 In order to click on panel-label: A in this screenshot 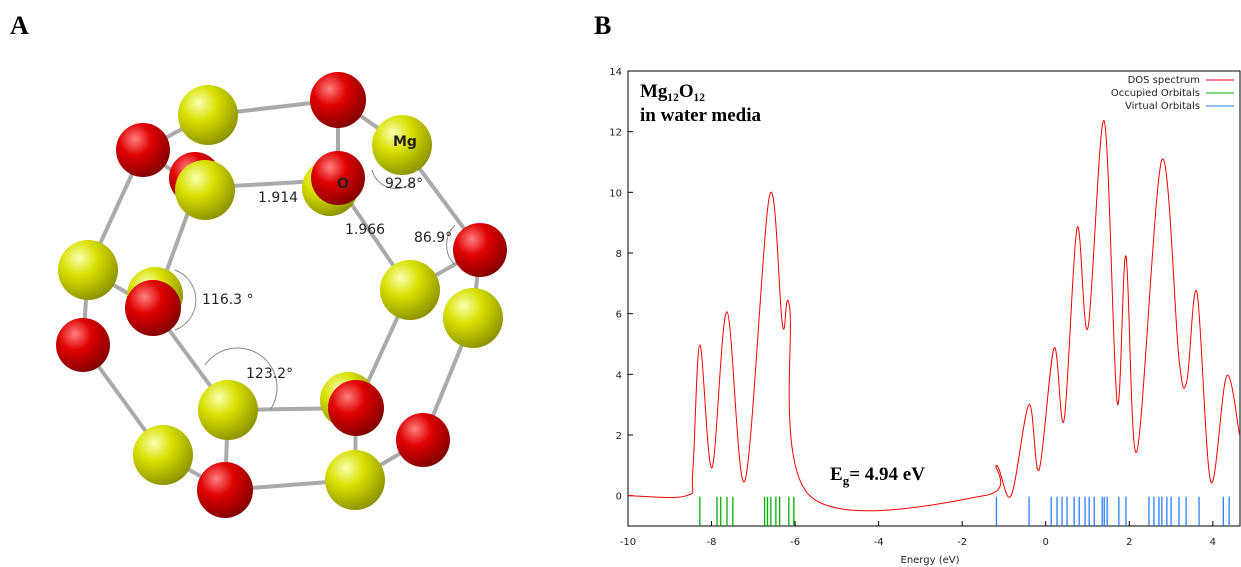, I will do `click(19, 25)`.